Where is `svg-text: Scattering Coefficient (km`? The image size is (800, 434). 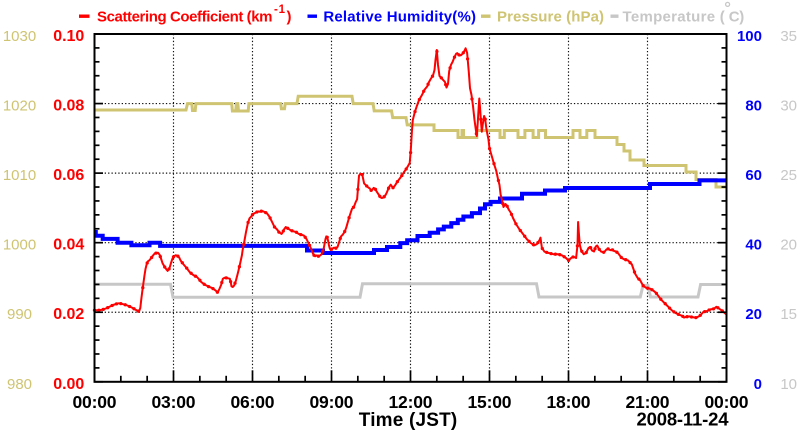 svg-text: Scattering Coefficient (km is located at coordinates (185, 17).